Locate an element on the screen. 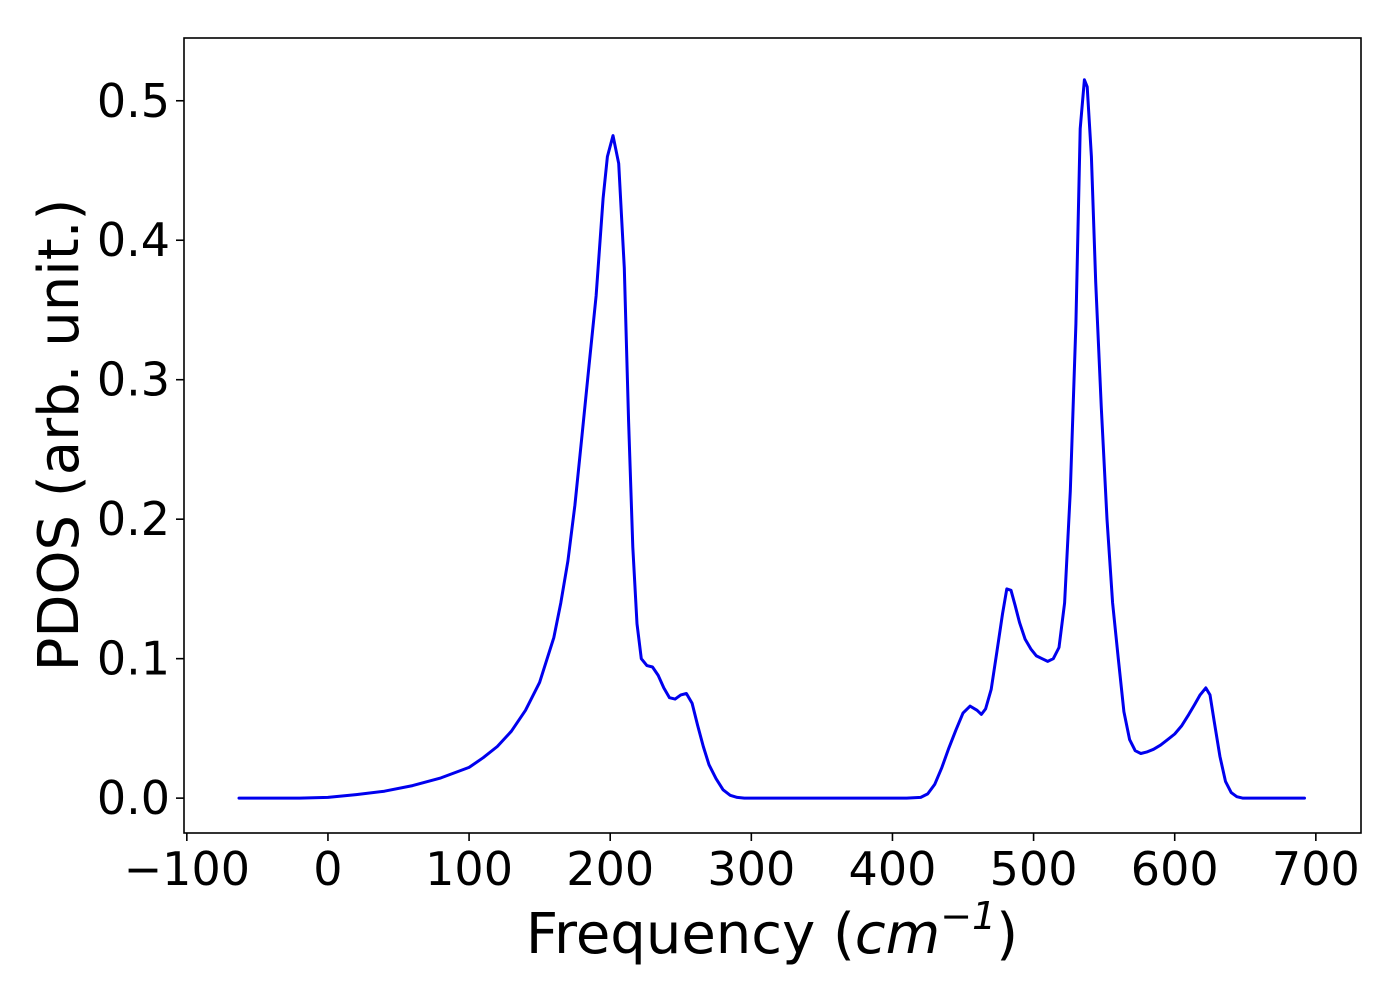 This screenshot has width=1400, height=1004. y-tick-label: 0.5 is located at coordinates (133, 101).